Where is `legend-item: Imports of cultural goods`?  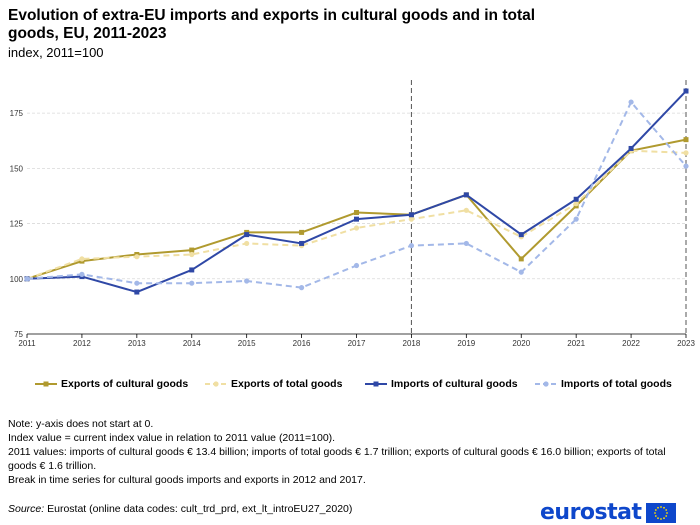 legend-item: Imports of cultural goods is located at coordinates (441, 384).